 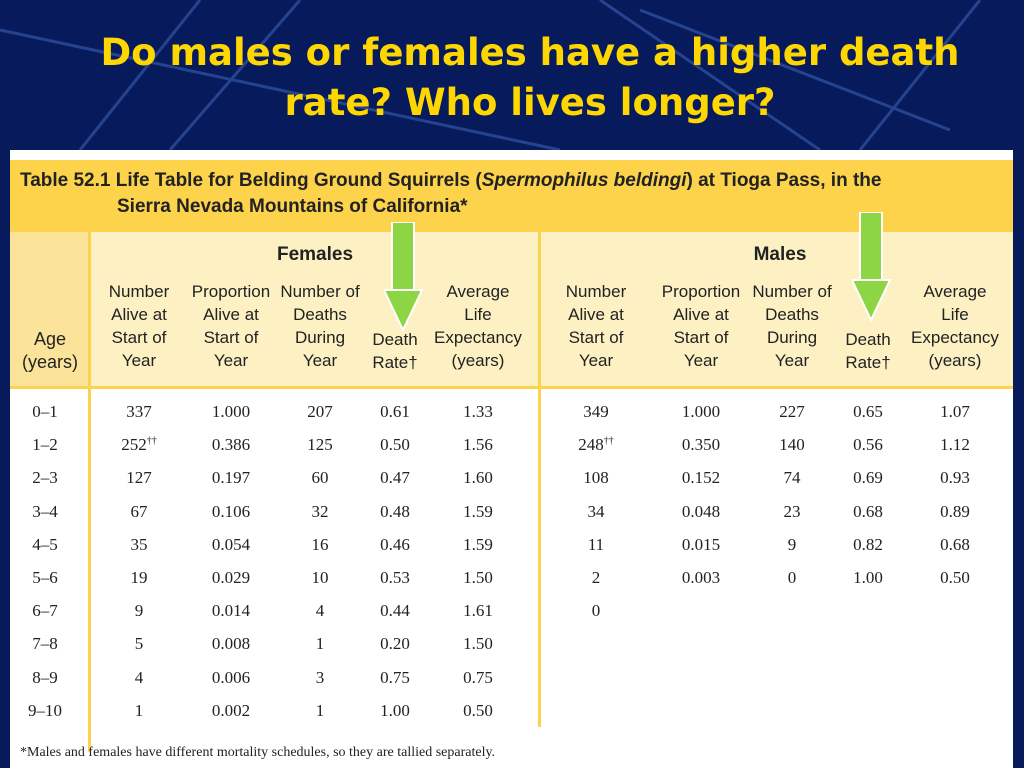 I want to click on female-table-cell: 0.054, so click(x=231, y=544).